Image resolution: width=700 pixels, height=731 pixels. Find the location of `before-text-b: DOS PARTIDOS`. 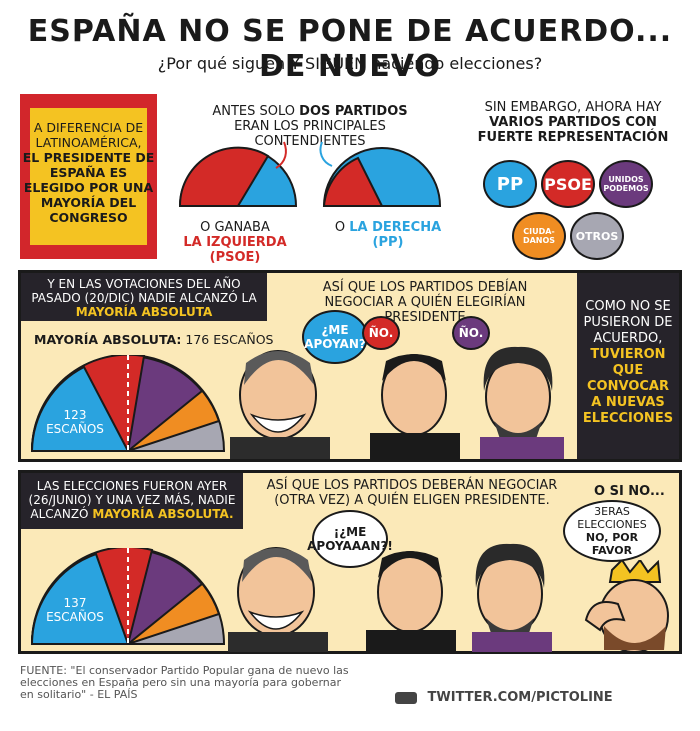

before-text-b: DOS PARTIDOS is located at coordinates (353, 111).